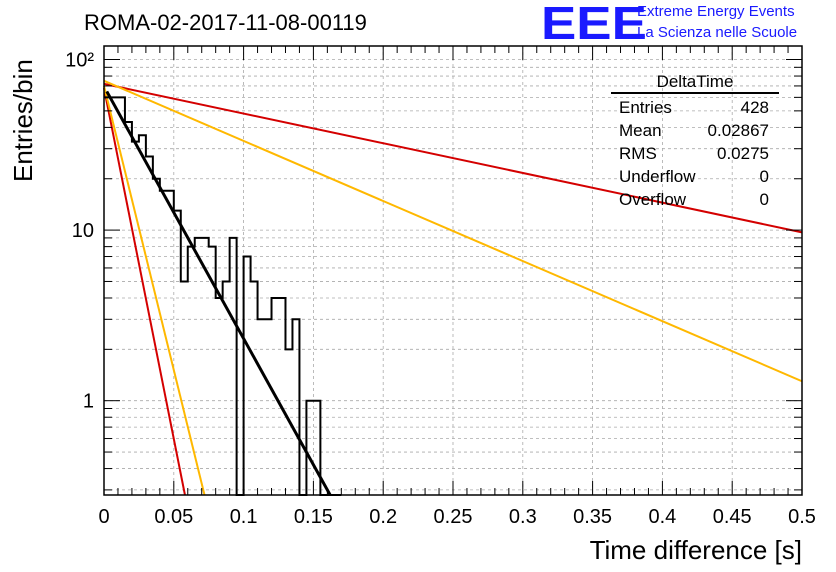 Image resolution: width=836 pixels, height=572 pixels. I want to click on y-tick-label: 10, so click(83, 231).